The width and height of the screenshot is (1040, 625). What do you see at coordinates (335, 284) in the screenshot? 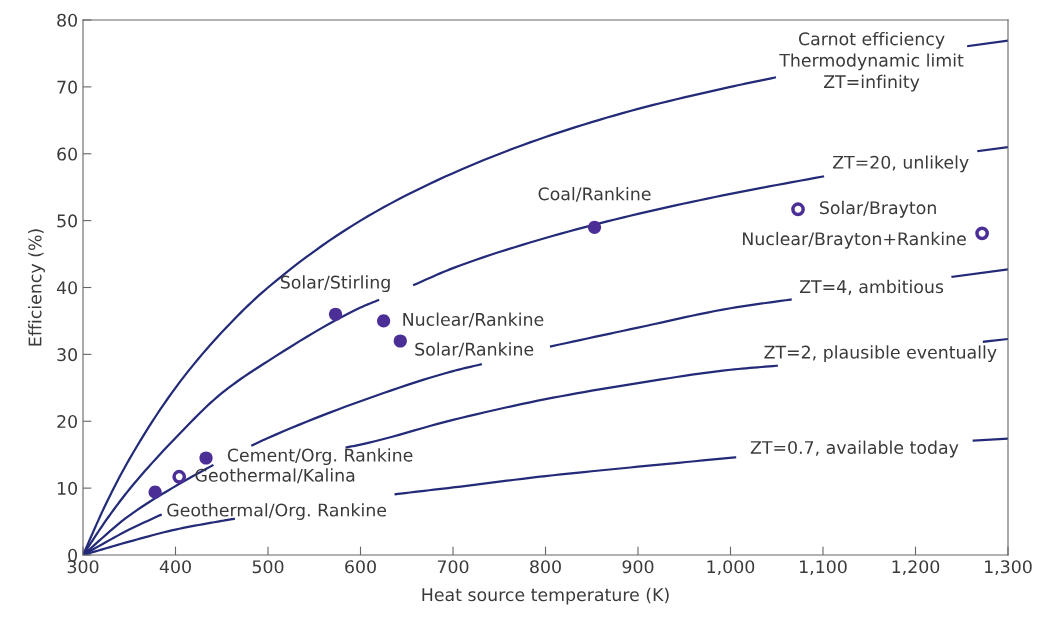
I see `annotation: Solar/Stirling` at bounding box center [335, 284].